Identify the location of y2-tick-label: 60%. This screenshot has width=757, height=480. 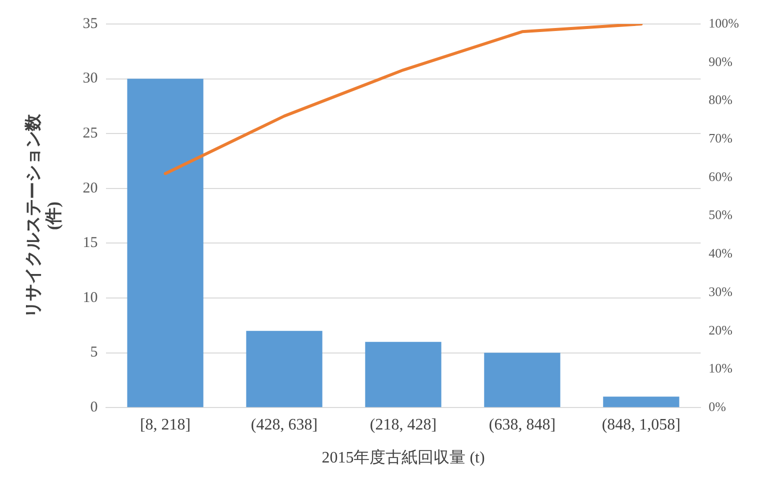
(720, 176).